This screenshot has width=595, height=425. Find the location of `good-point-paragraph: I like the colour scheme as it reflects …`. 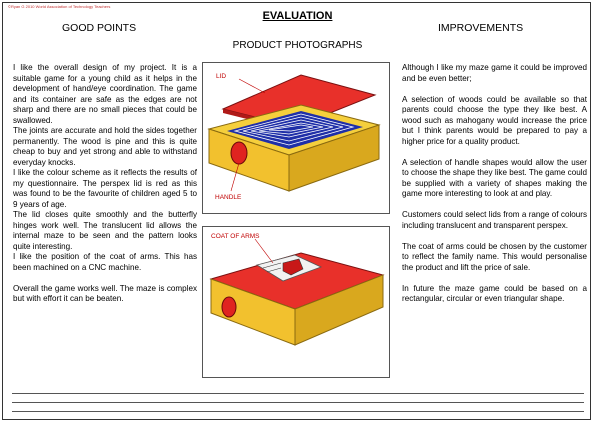

good-point-paragraph: I like the colour scheme as it reflects … is located at coordinates (105, 188).